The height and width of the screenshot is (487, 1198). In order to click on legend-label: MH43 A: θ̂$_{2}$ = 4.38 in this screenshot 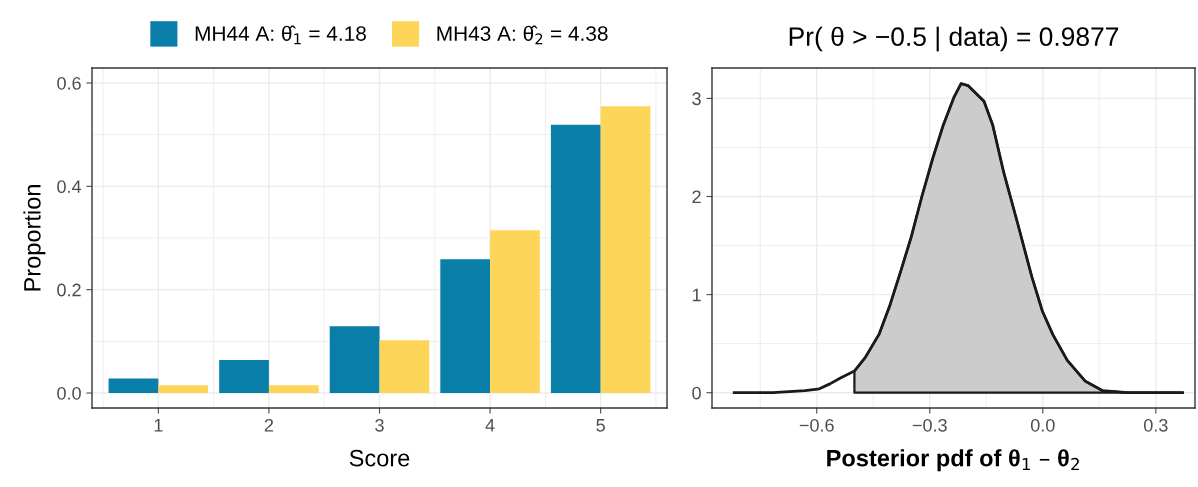, I will do `click(522, 35)`.